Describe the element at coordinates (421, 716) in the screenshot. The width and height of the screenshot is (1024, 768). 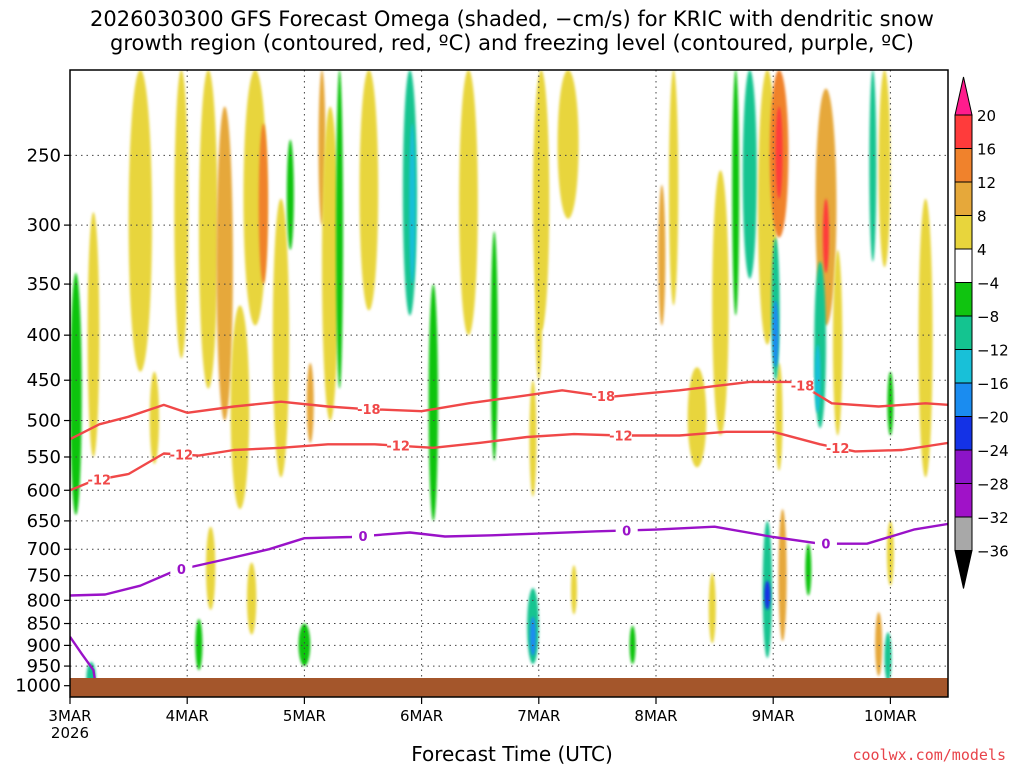
I see `x-tick-label: 6MAR` at that location.